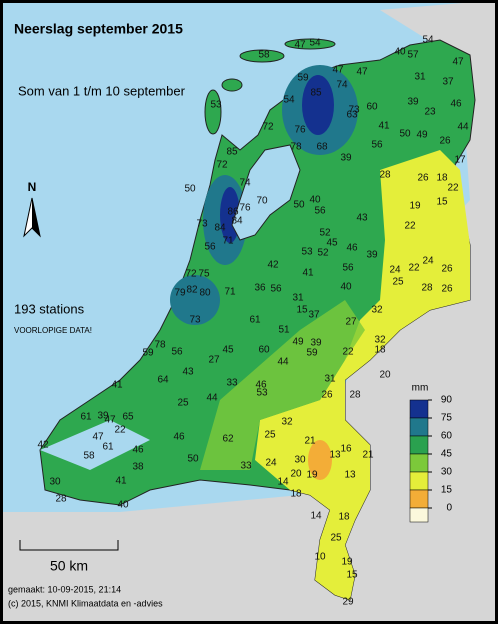 Image resolution: width=498 pixels, height=624 pixels. I want to click on station-value: 37, so click(448, 82).